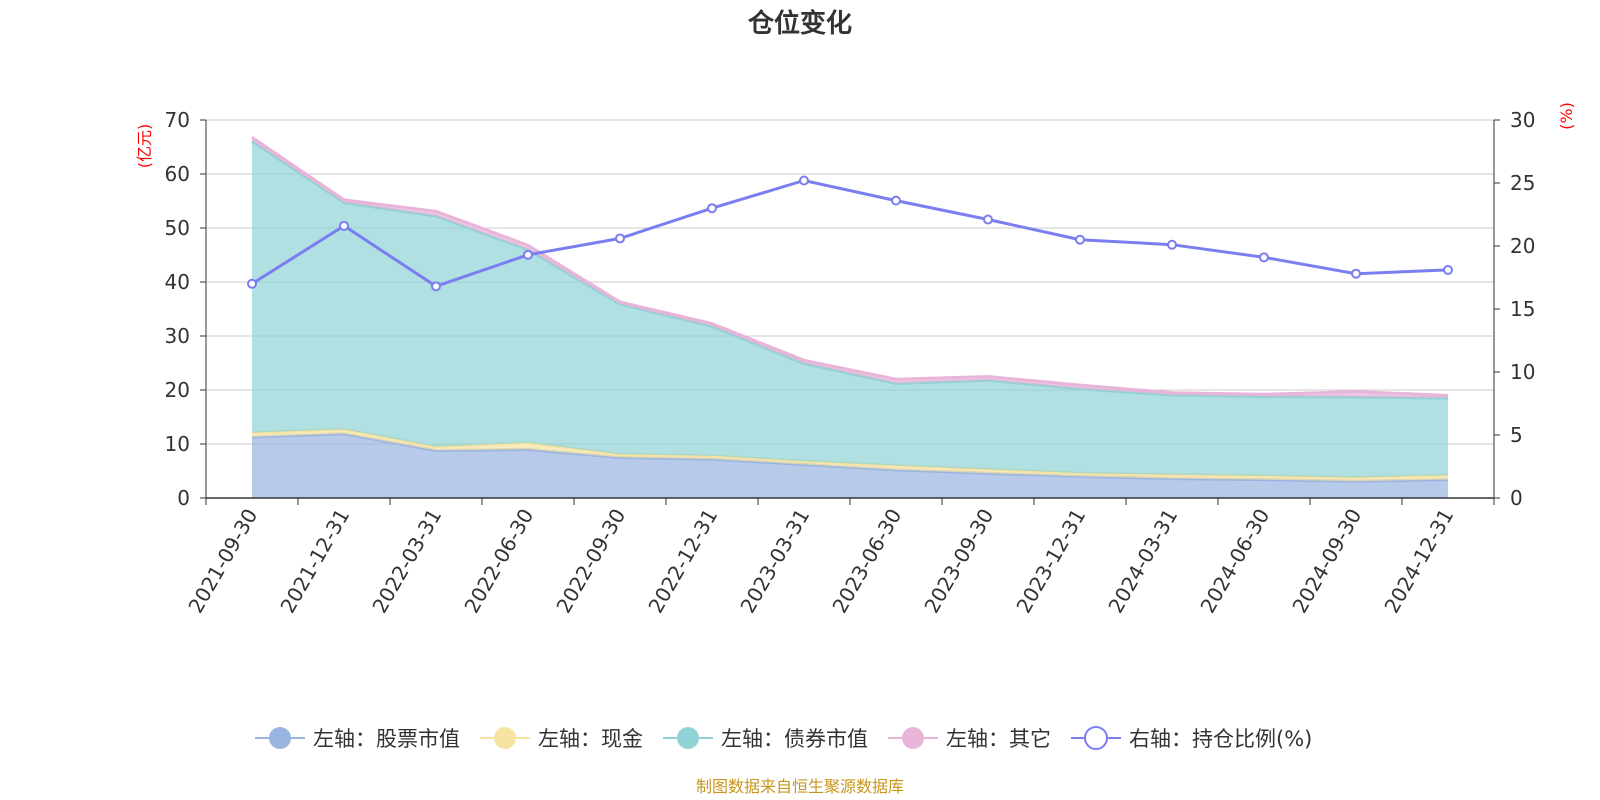  What do you see at coordinates (866, 561) in the screenshot?
I see `x-tick-label: 2023-06-30` at bounding box center [866, 561].